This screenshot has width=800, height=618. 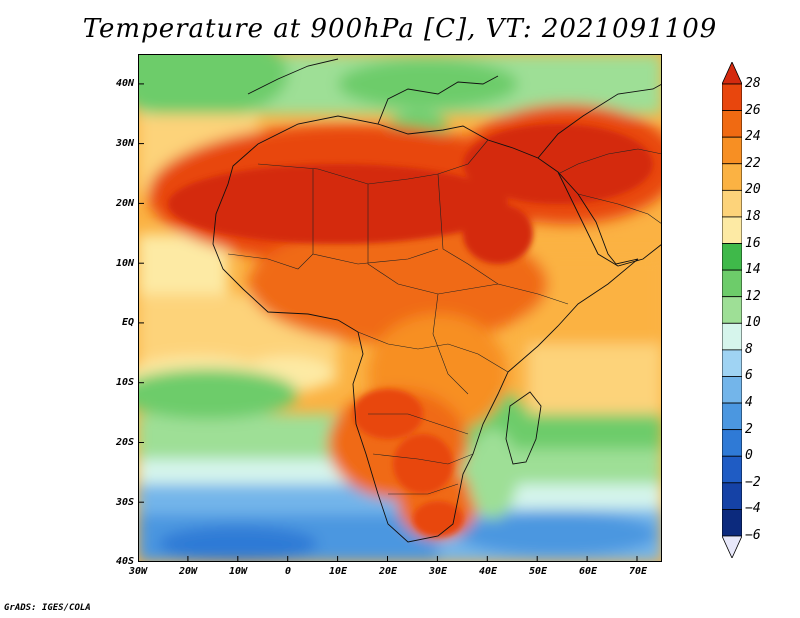 I want to click on lon-label-70e: 70E, so click(x=638, y=571).